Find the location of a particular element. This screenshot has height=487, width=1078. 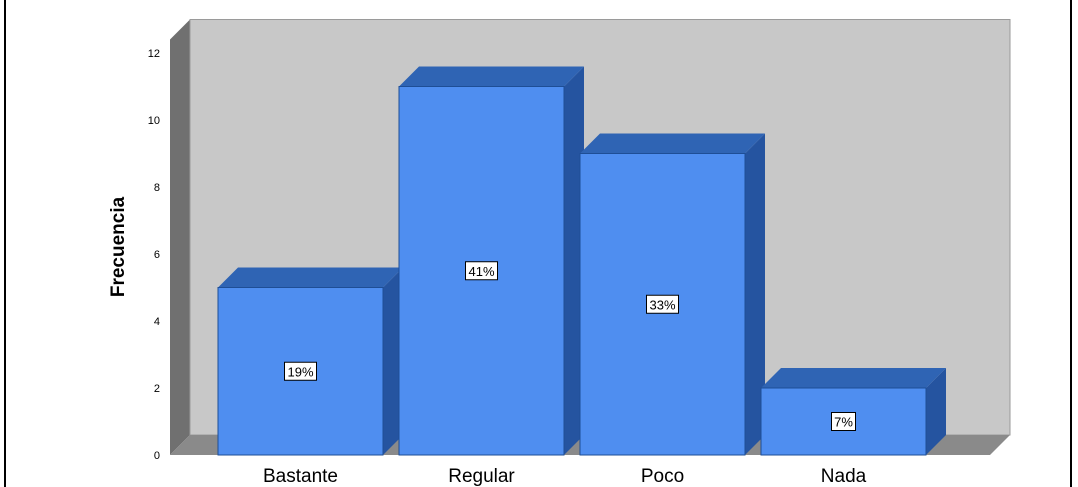

x-tick-label: Regular is located at coordinates (481, 476).